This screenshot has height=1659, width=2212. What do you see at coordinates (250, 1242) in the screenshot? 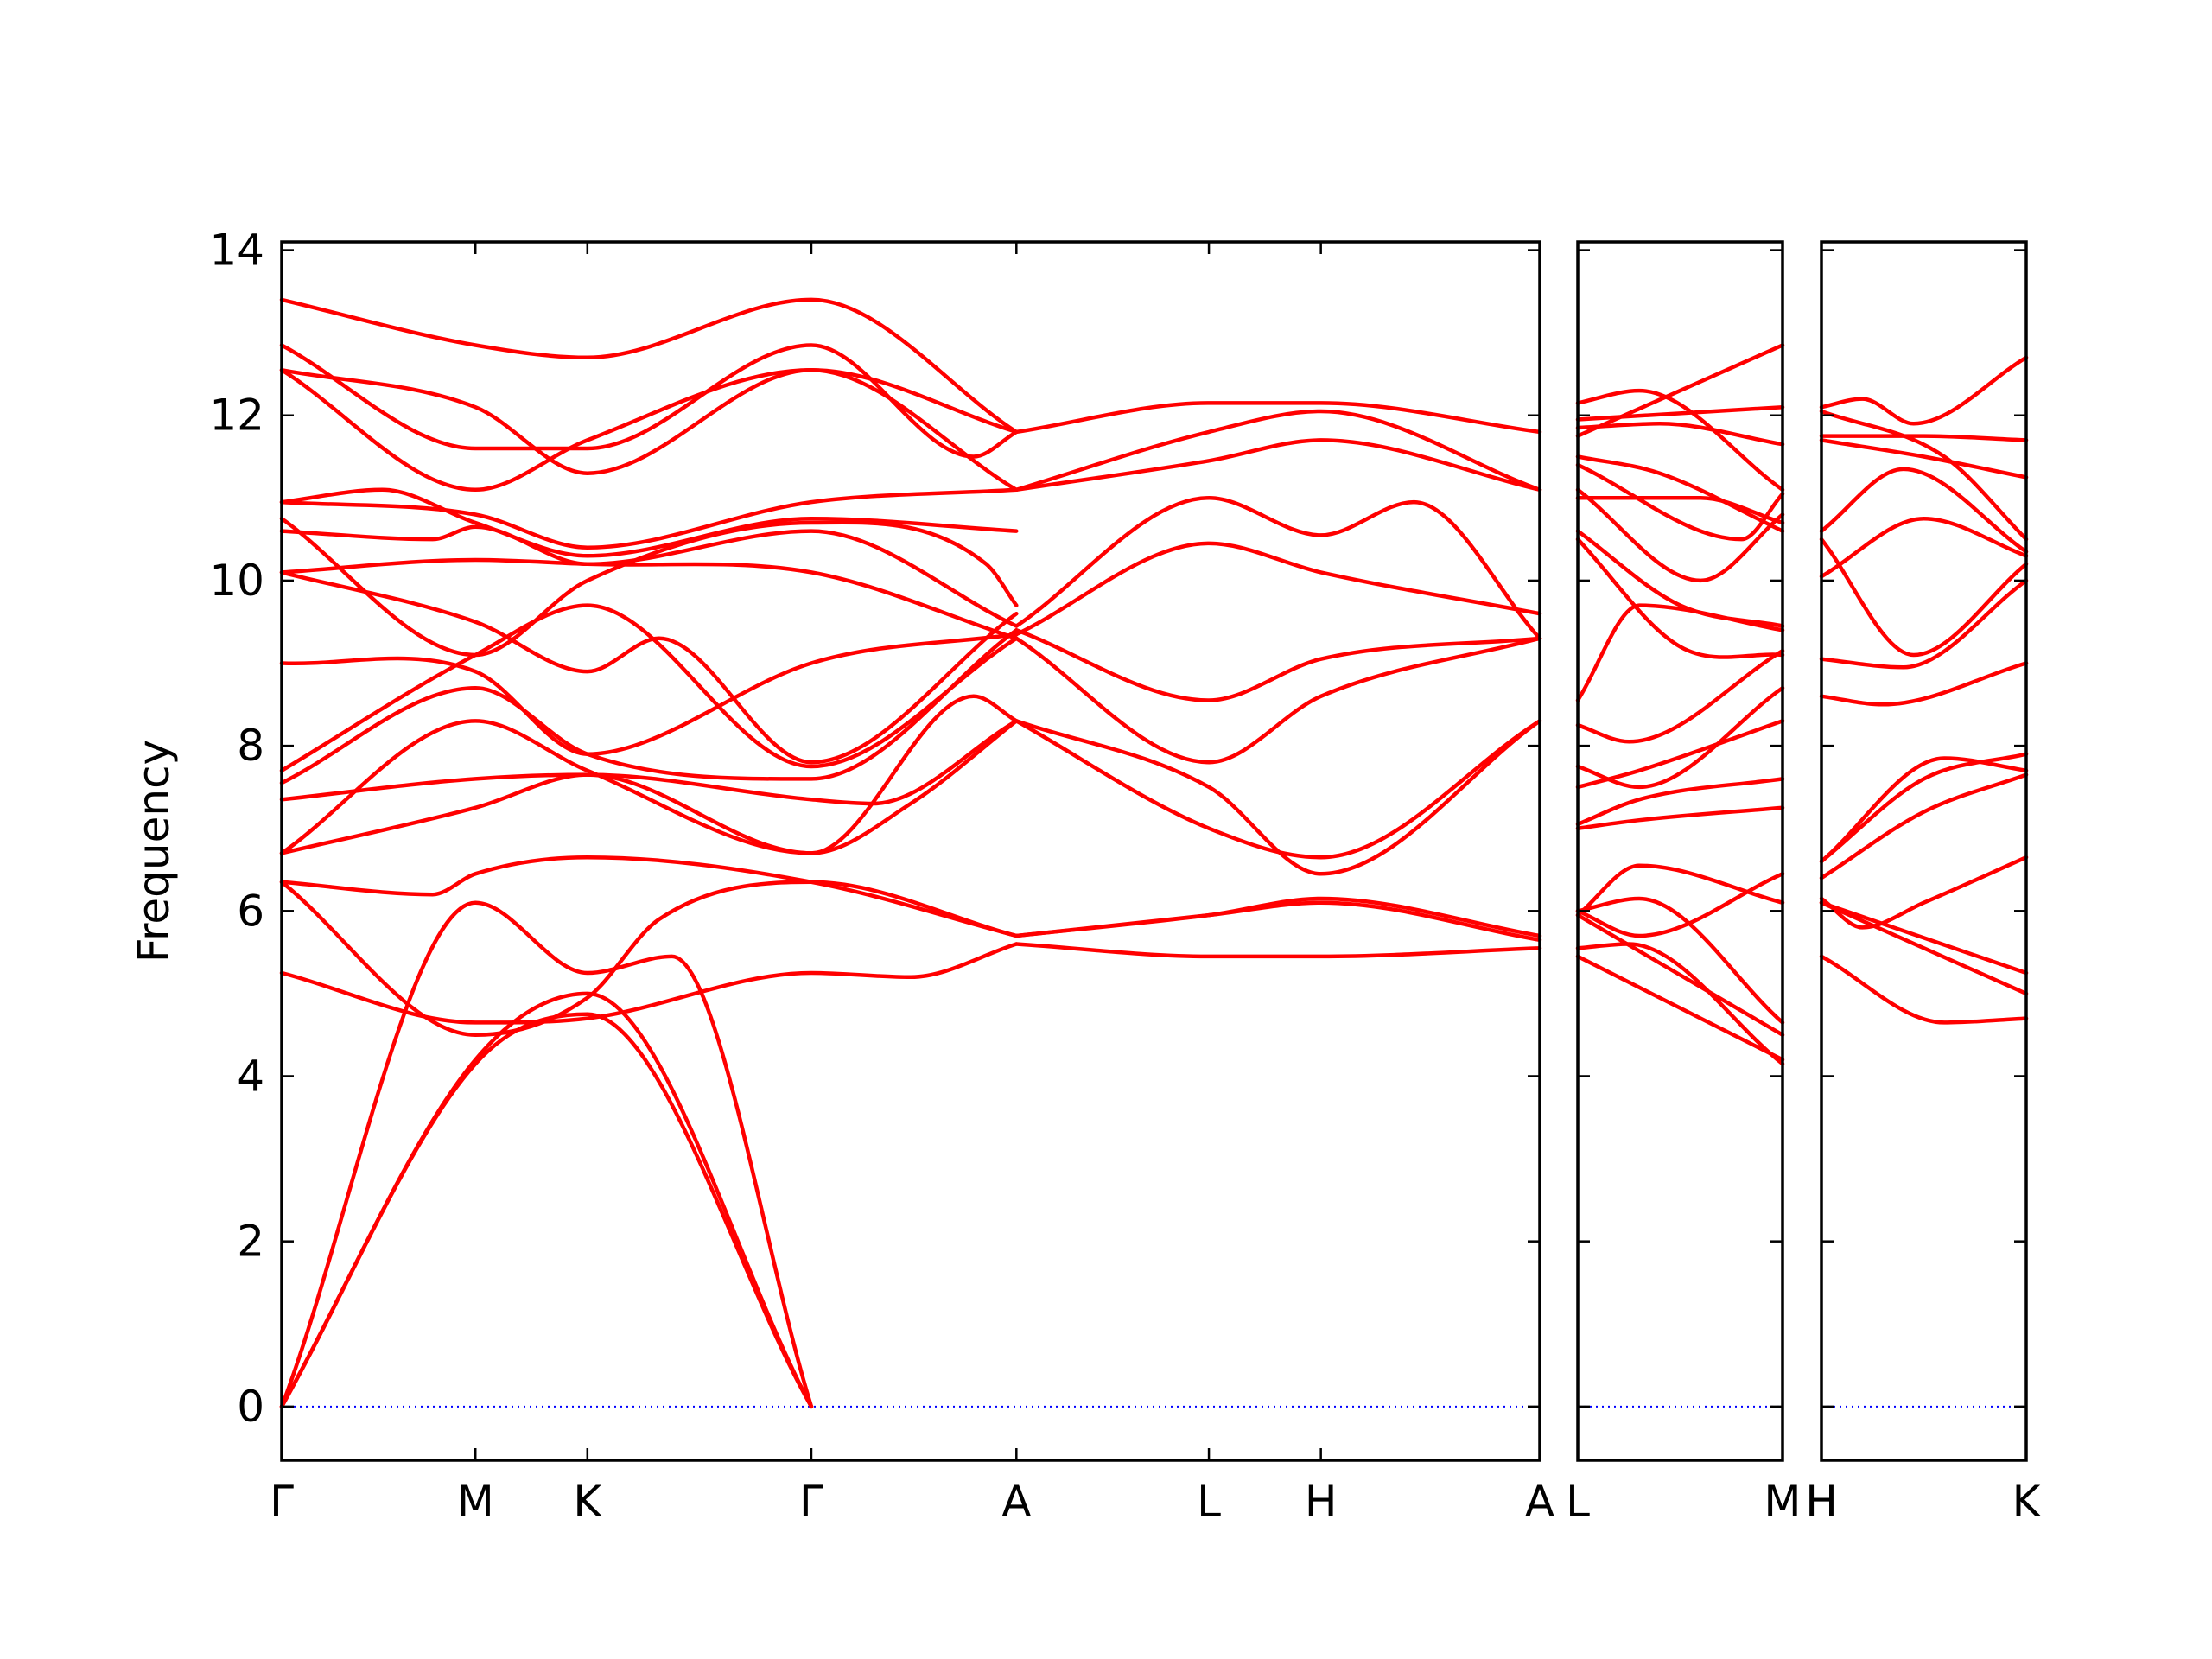
I see `y-tick-label: 2` at bounding box center [250, 1242].